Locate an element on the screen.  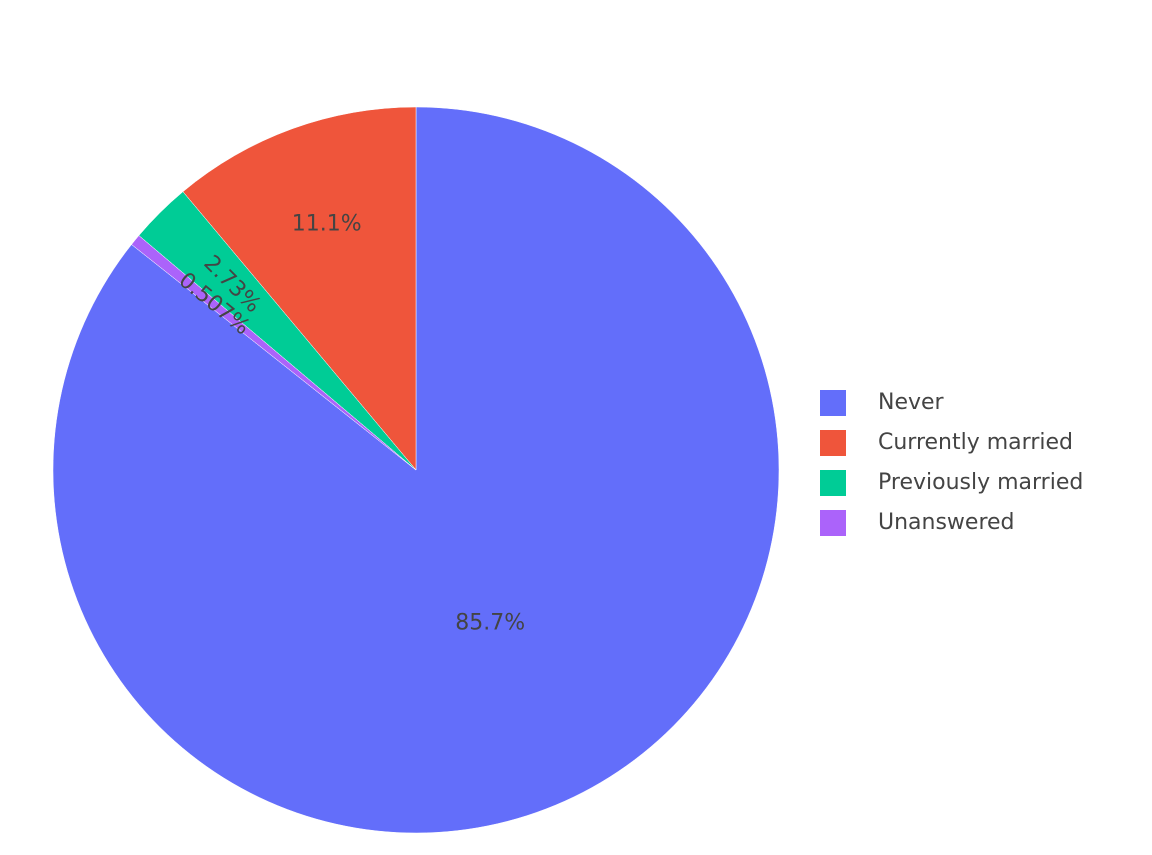
legend-label: Currently married is located at coordinates (975, 442).